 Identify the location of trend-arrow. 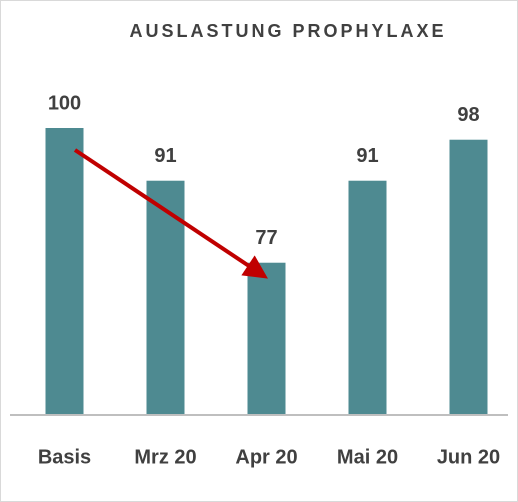
(170, 213).